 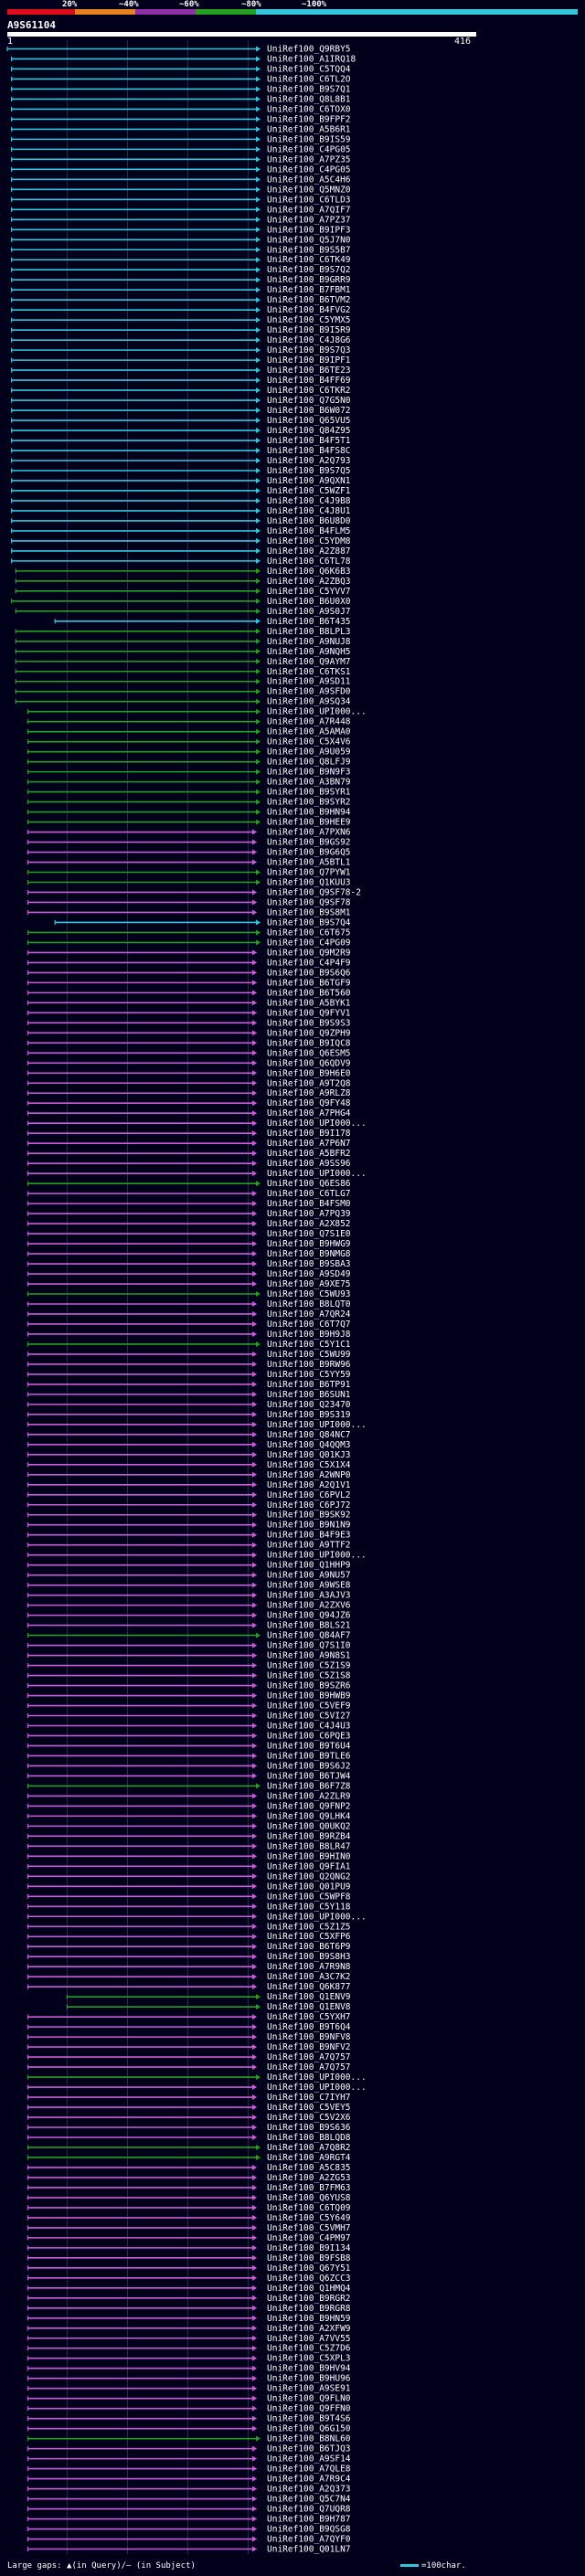 What do you see at coordinates (309, 1003) in the screenshot?
I see `hit-label: UniRef100_A5BYK1` at bounding box center [309, 1003].